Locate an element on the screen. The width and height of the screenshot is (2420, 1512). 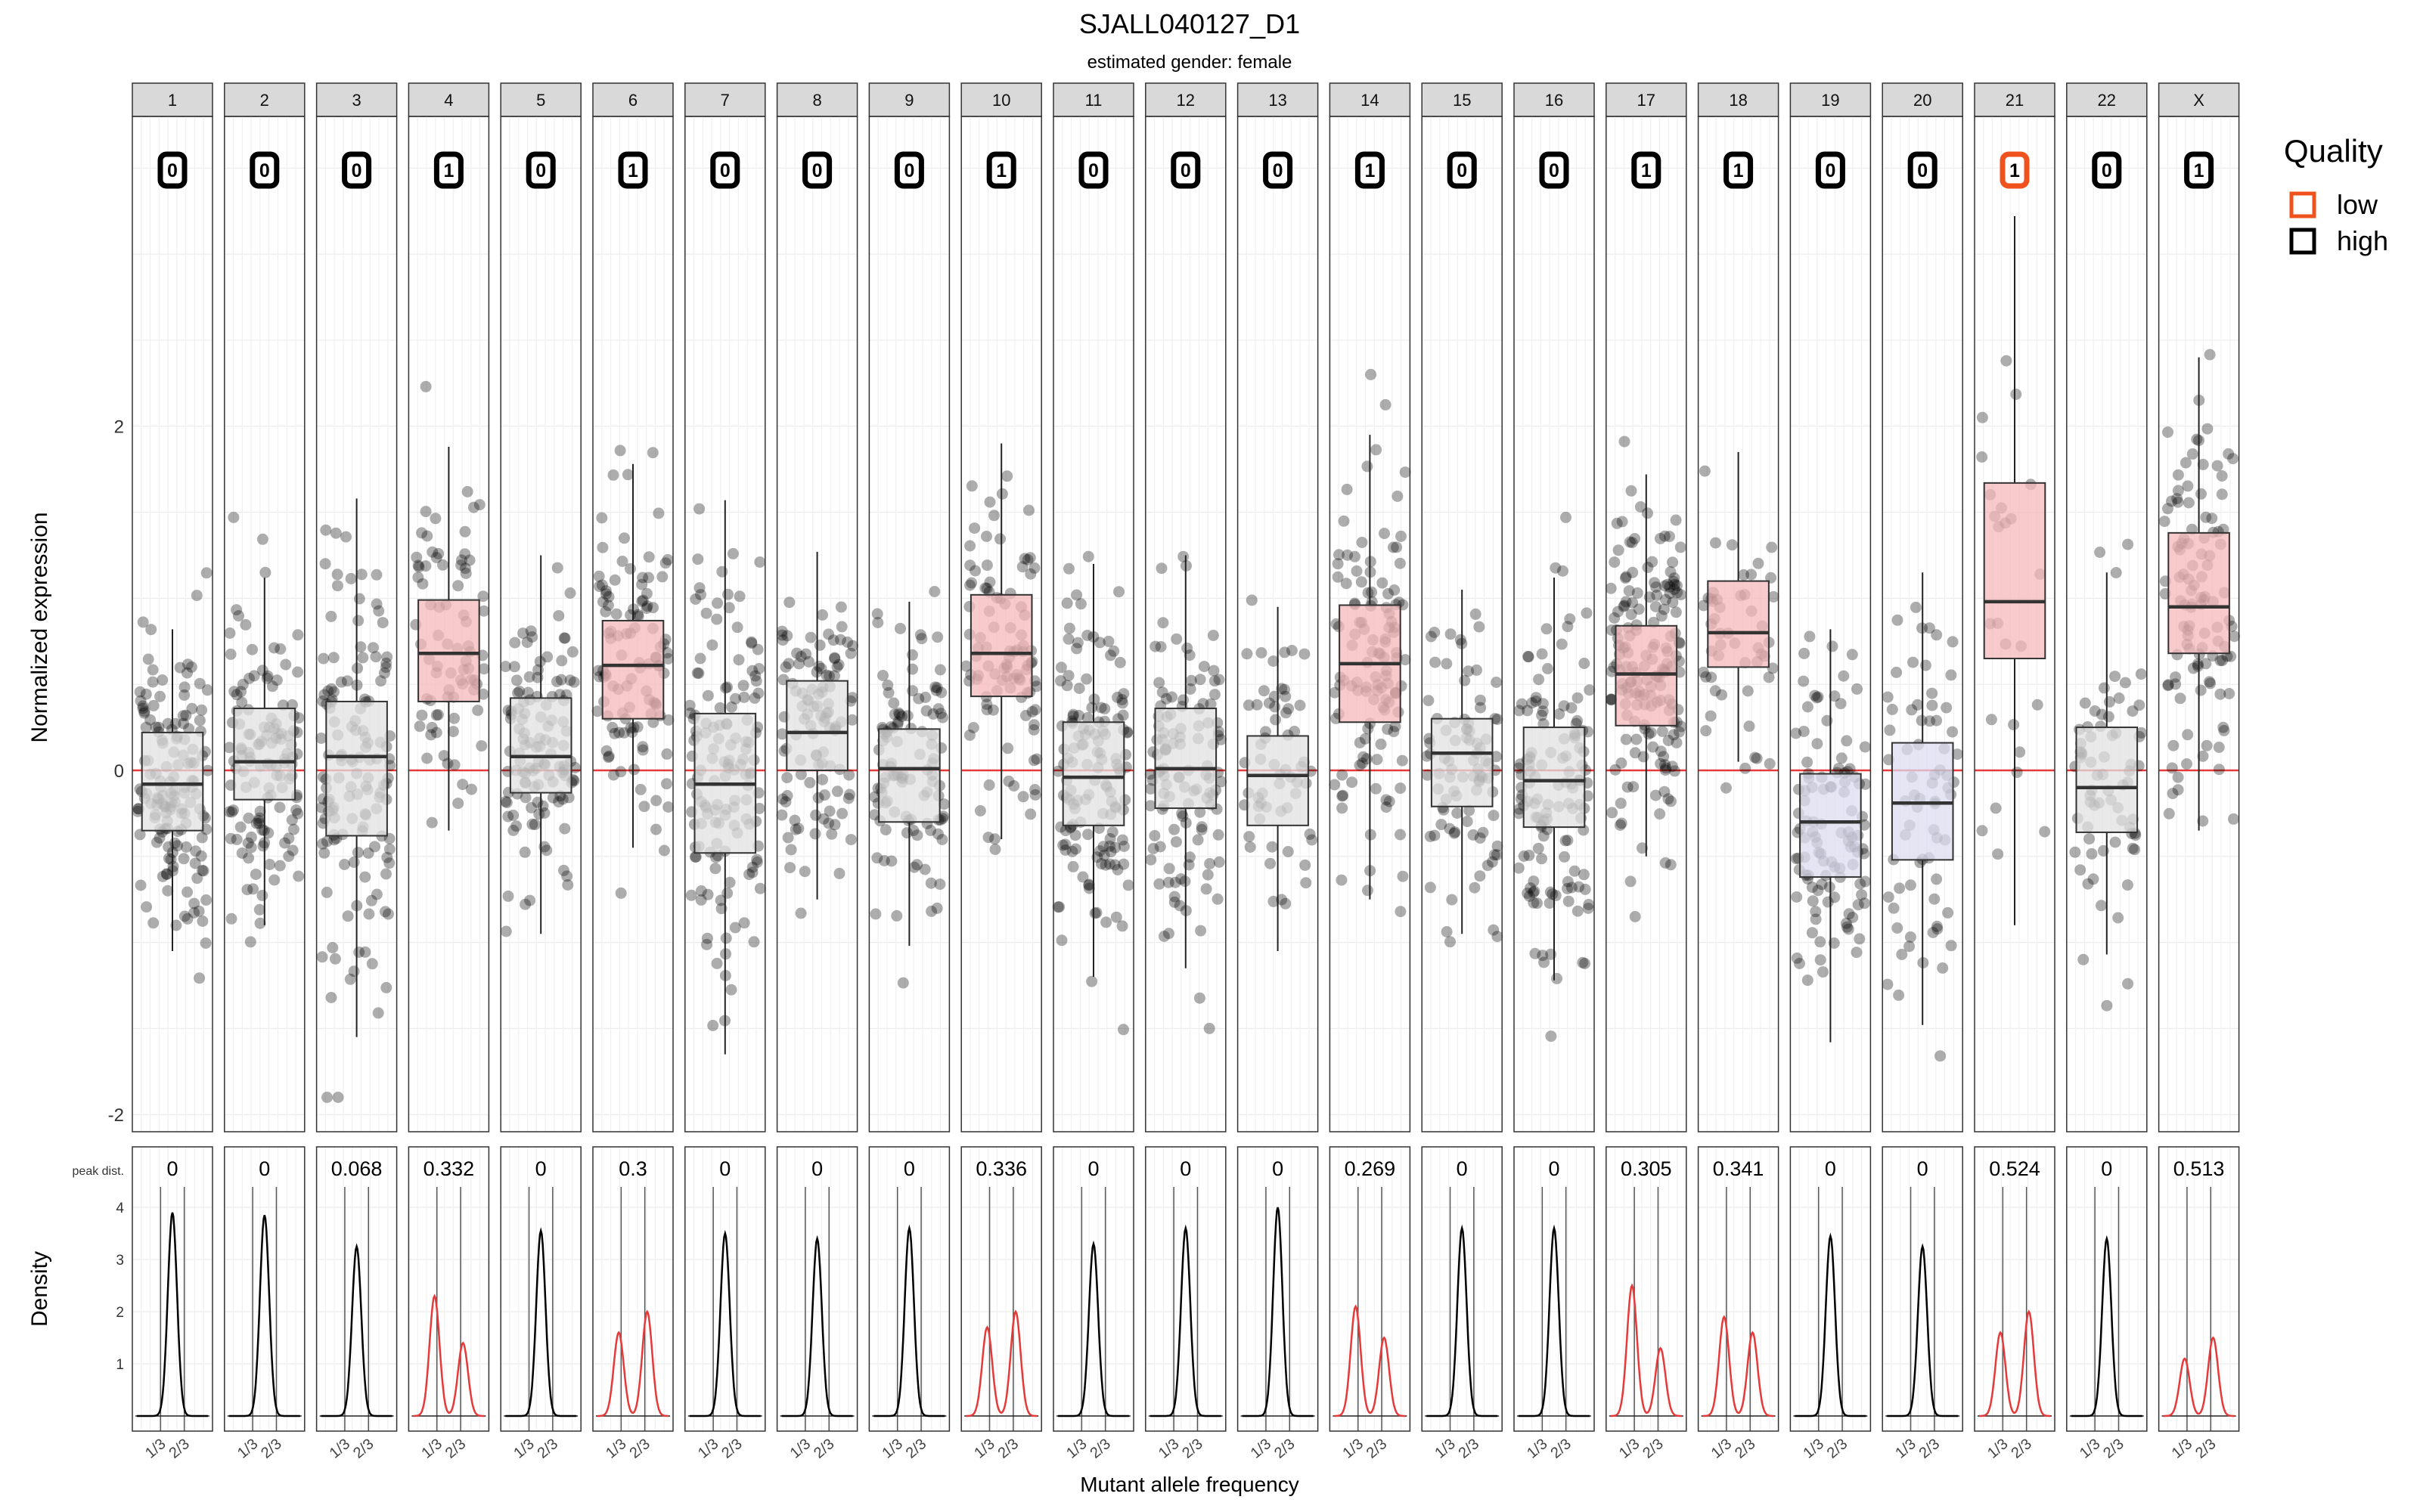
facet-label: 2 is located at coordinates (264, 101).